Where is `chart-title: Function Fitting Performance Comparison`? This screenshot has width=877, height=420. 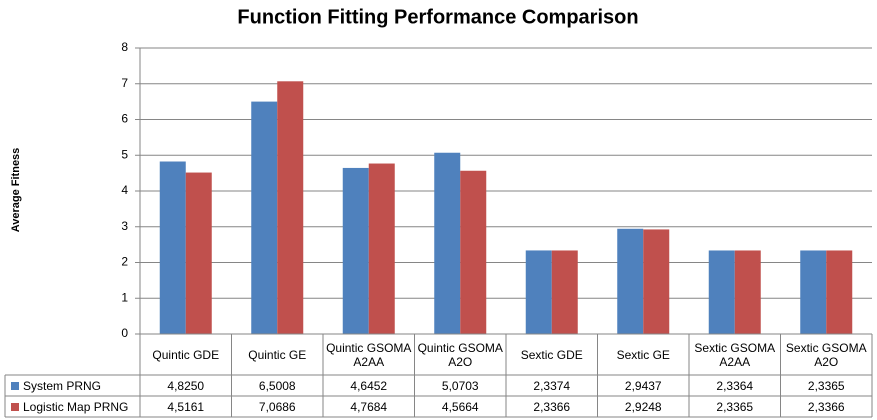 chart-title: Function Fitting Performance Comparison is located at coordinates (437, 17).